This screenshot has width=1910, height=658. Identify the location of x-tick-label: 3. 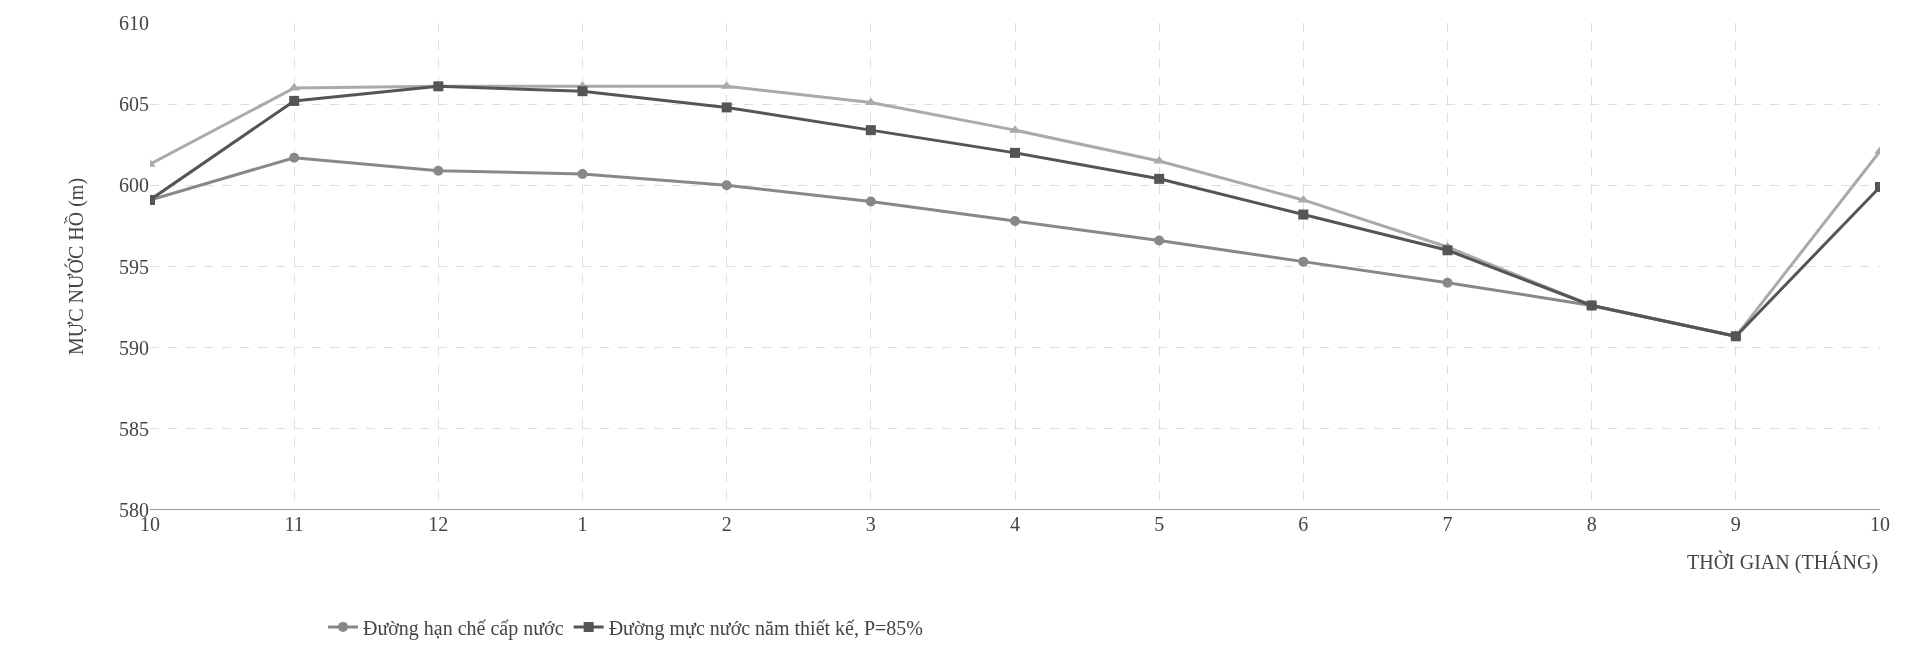
(870, 524).